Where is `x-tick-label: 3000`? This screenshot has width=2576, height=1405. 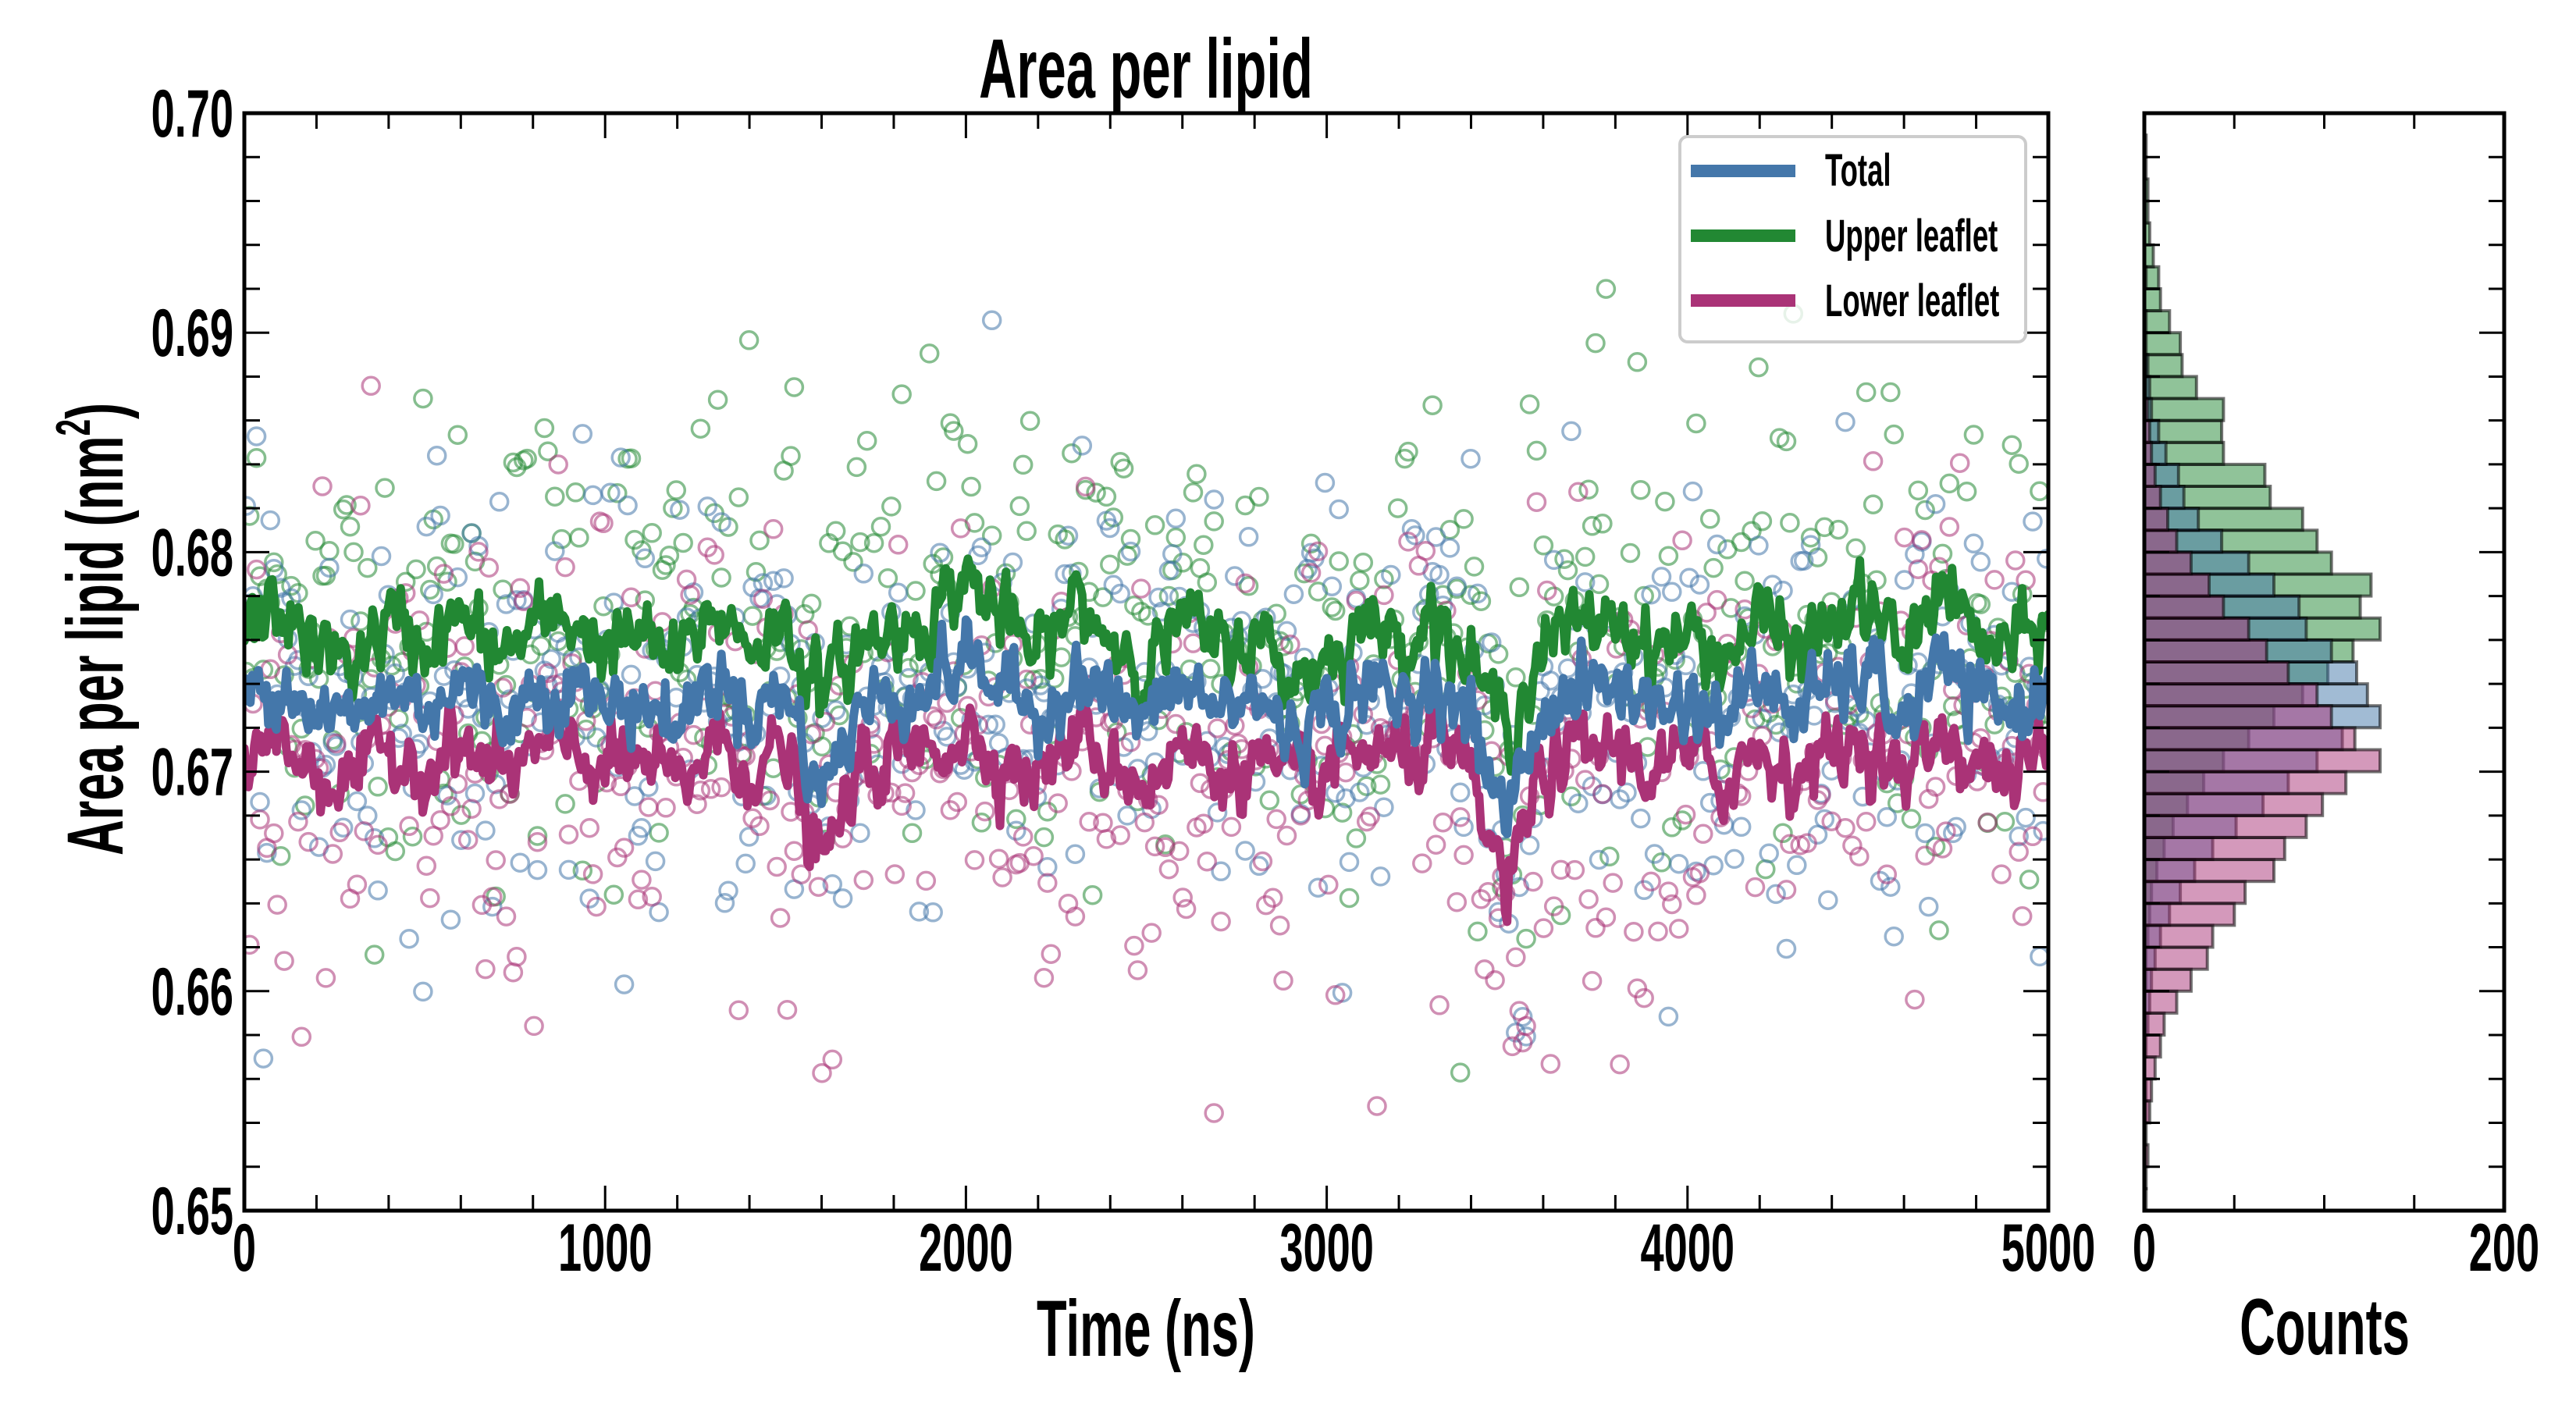
x-tick-label: 3000 is located at coordinates (1326, 1248).